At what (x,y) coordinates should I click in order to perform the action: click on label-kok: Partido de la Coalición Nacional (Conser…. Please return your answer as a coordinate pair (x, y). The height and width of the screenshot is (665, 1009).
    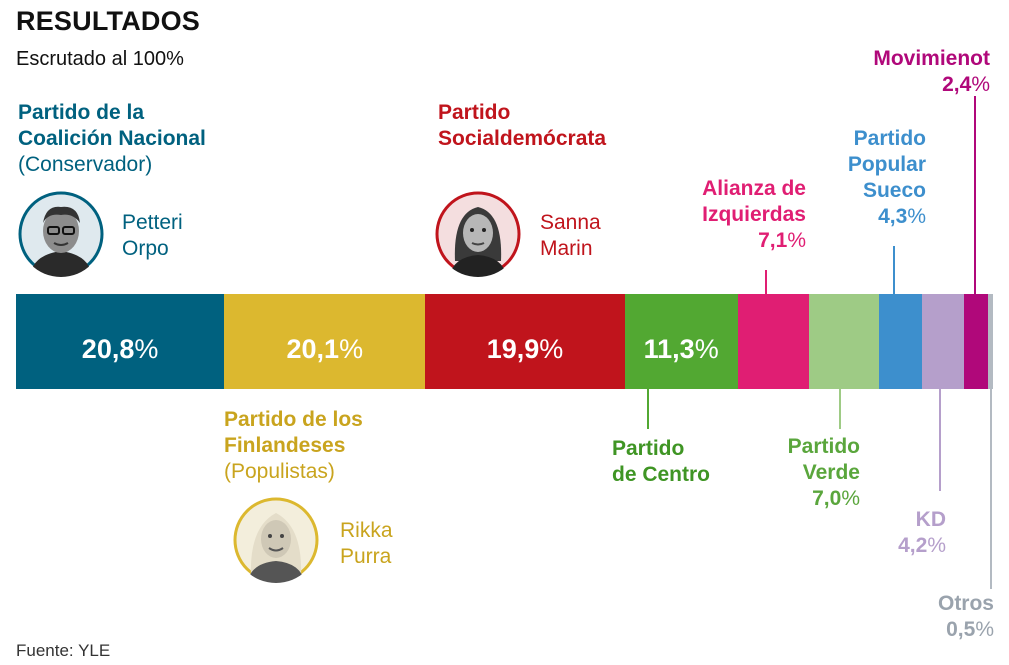
    Looking at the image, I should click on (112, 139).